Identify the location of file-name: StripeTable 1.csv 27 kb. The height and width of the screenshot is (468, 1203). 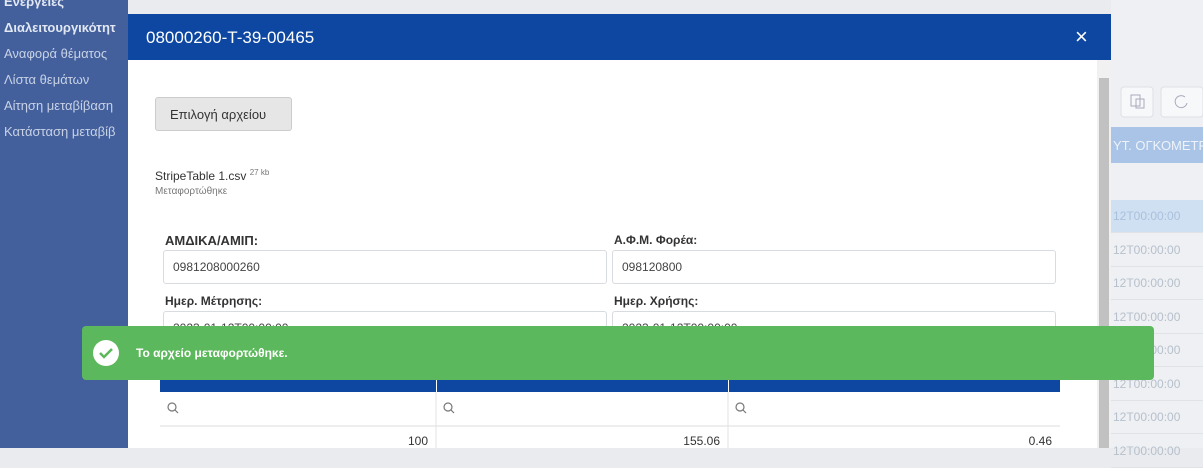
(212, 175).